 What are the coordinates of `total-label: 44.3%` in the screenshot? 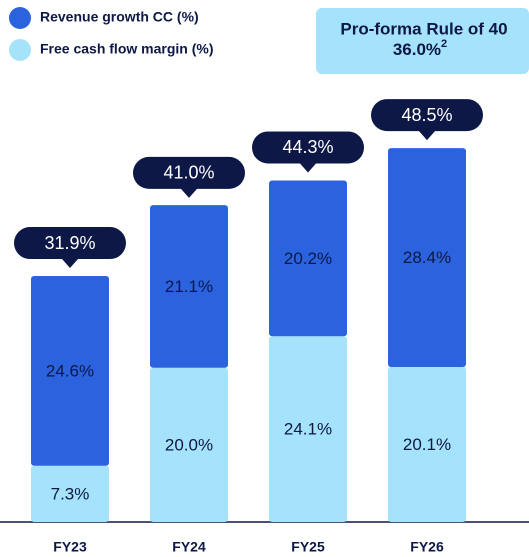 It's located at (307, 147).